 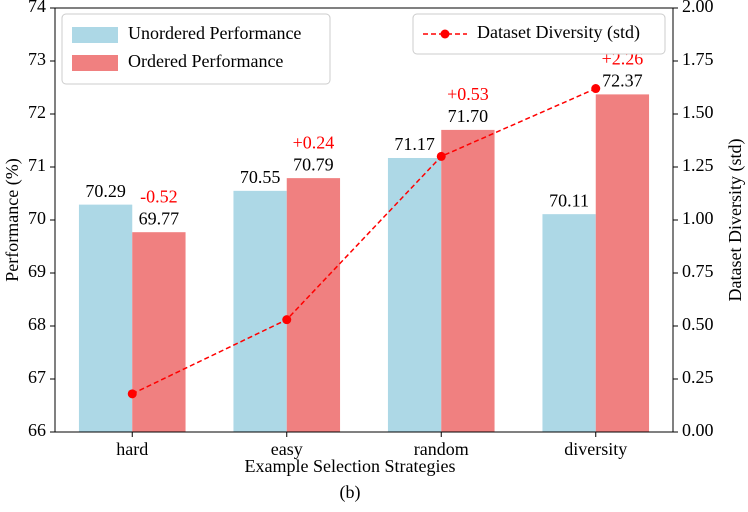 I want to click on y2-tick-label: 0.75, so click(x=698, y=271).